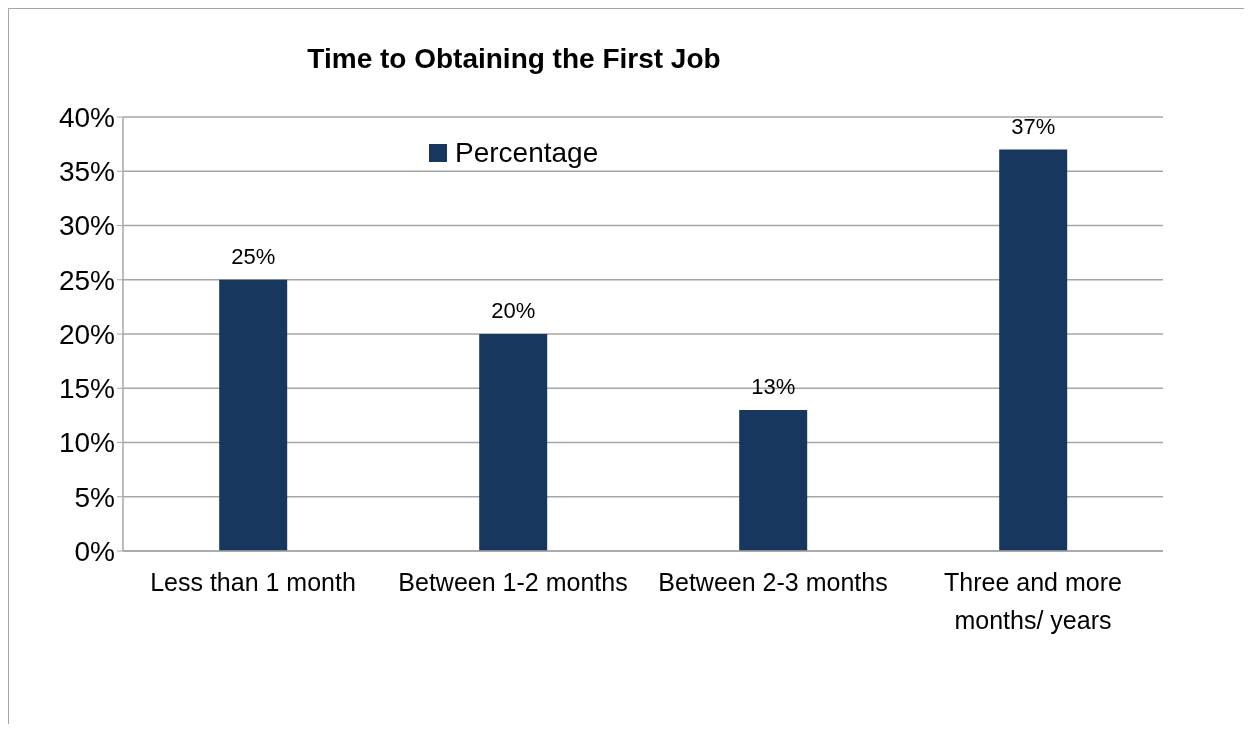  What do you see at coordinates (94, 551) in the screenshot?
I see `y-tick-label: 0%` at bounding box center [94, 551].